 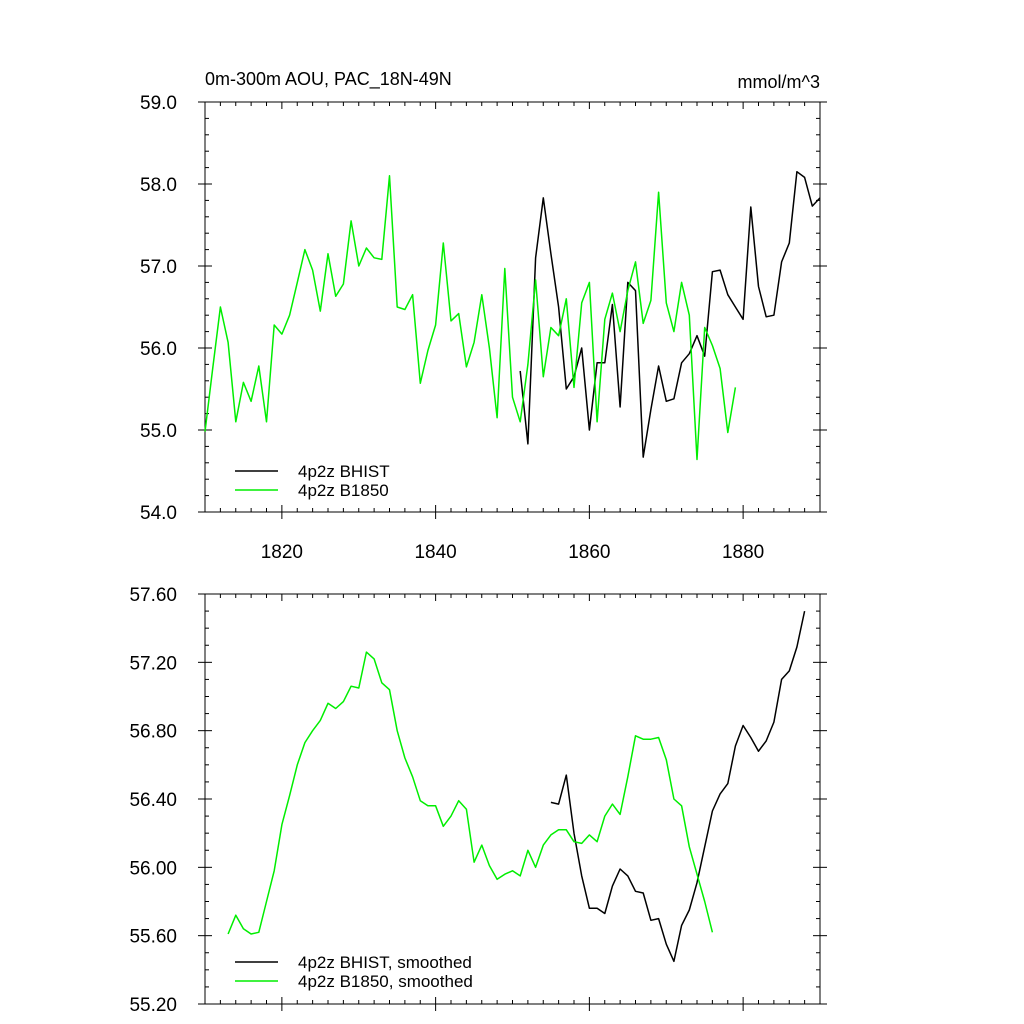 I want to click on y-tick-label: 56.40, so click(x=153, y=800).